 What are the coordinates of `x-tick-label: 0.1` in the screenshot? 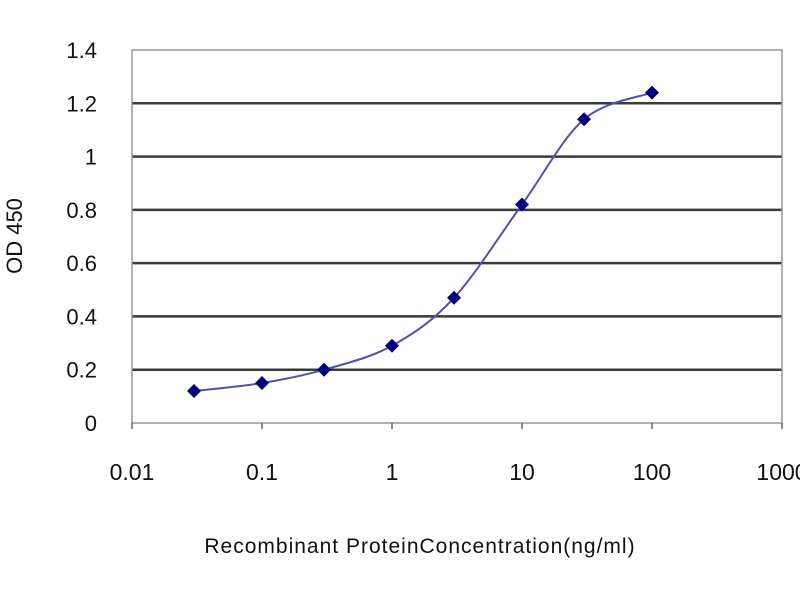 It's located at (262, 472).